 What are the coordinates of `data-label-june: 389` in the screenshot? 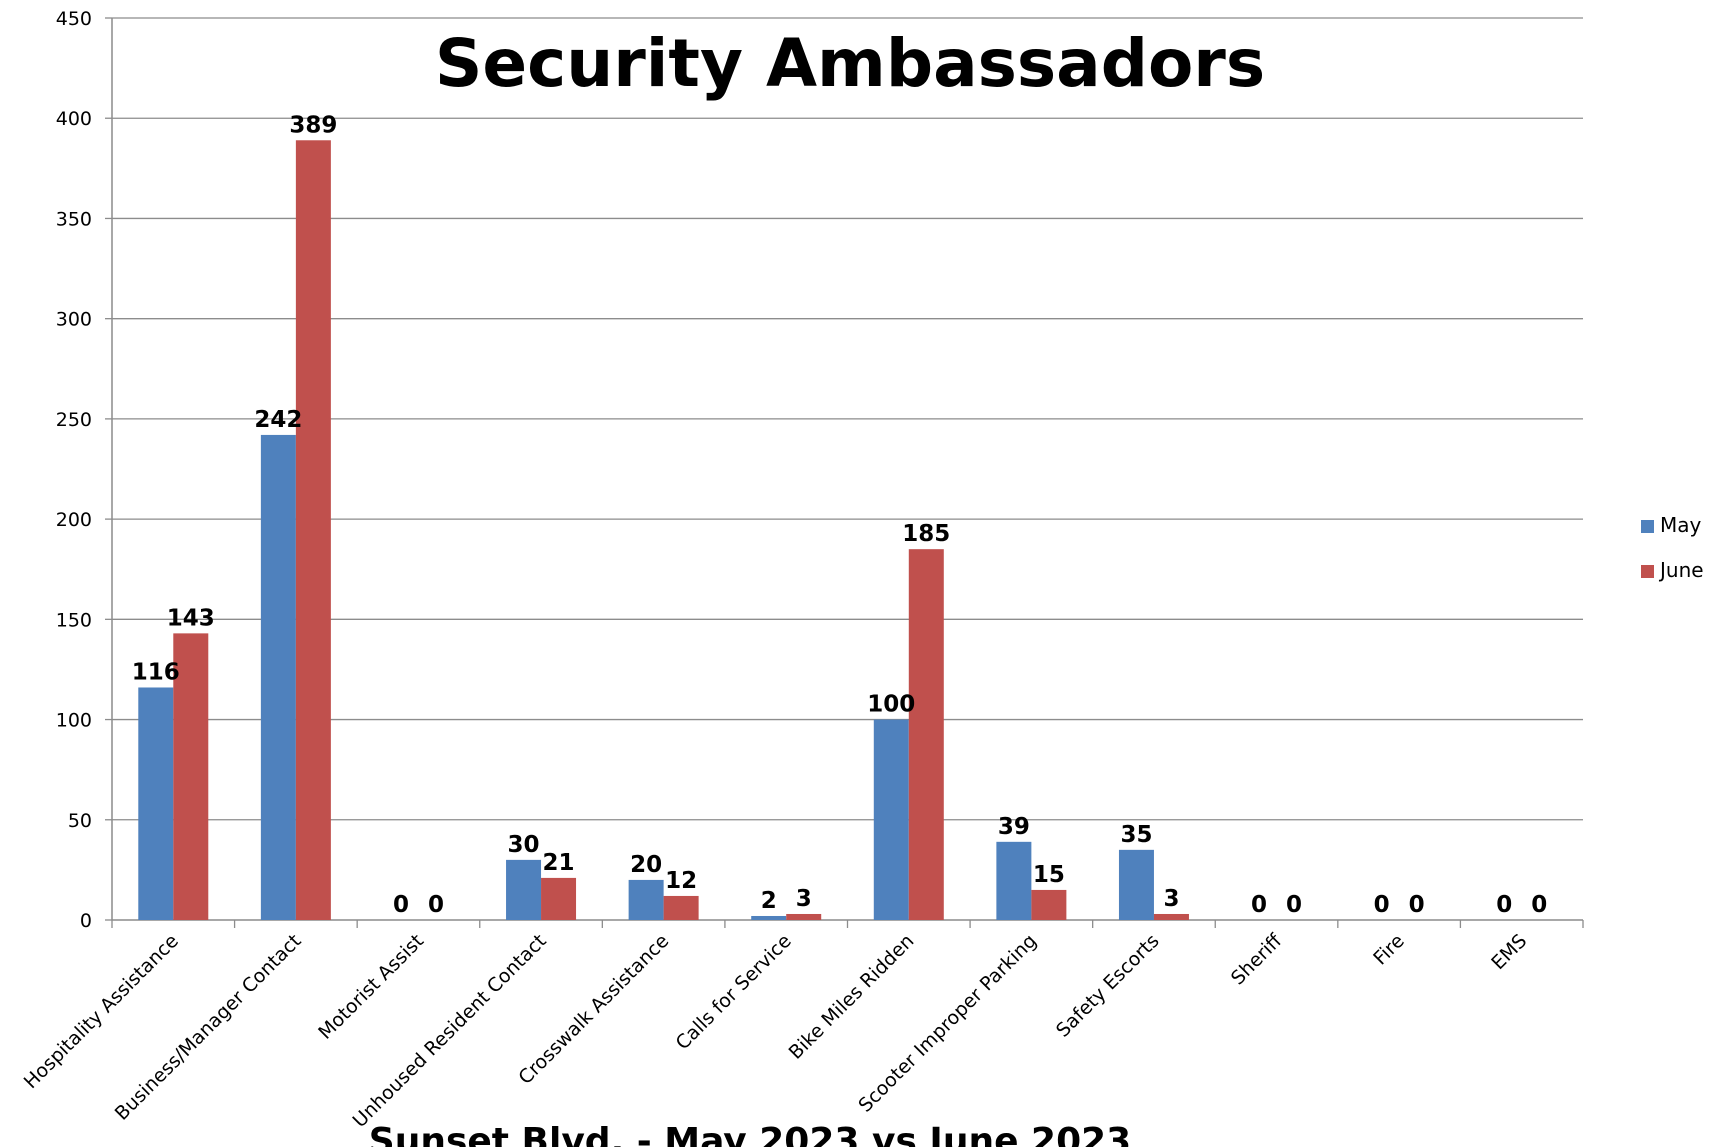 It's located at (313, 125).